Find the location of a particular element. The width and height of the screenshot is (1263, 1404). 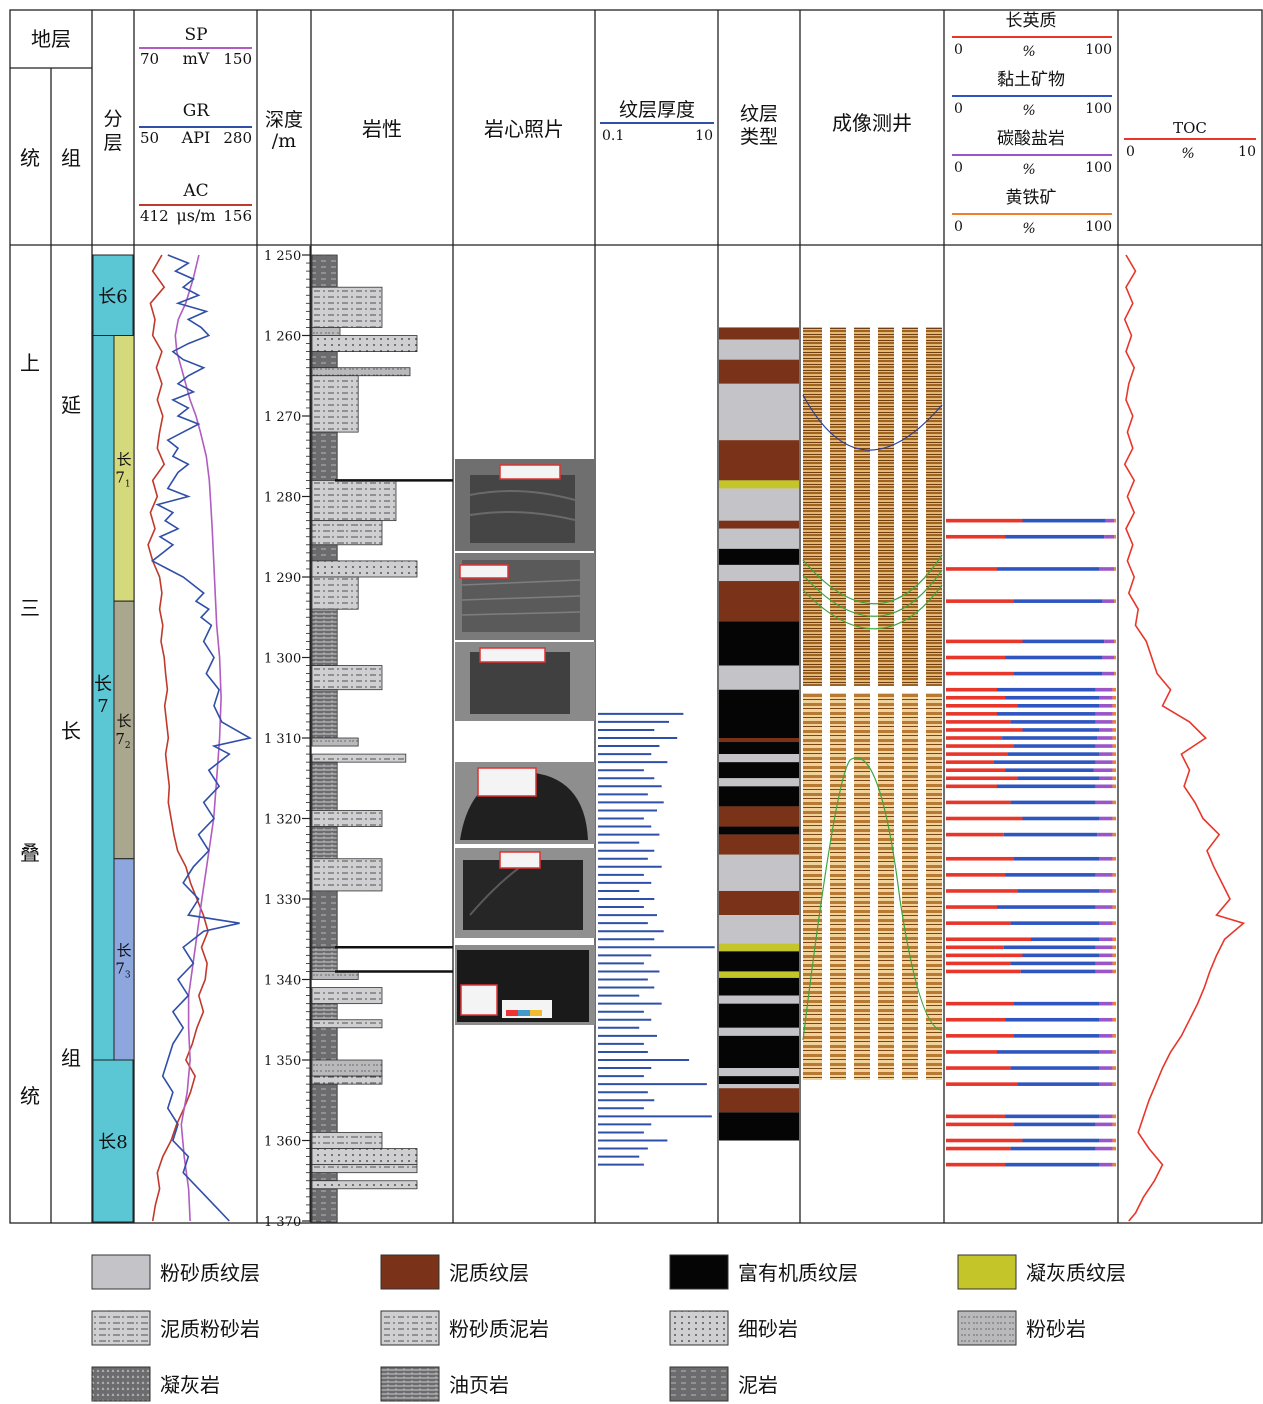

log-max: 156 is located at coordinates (237, 216).